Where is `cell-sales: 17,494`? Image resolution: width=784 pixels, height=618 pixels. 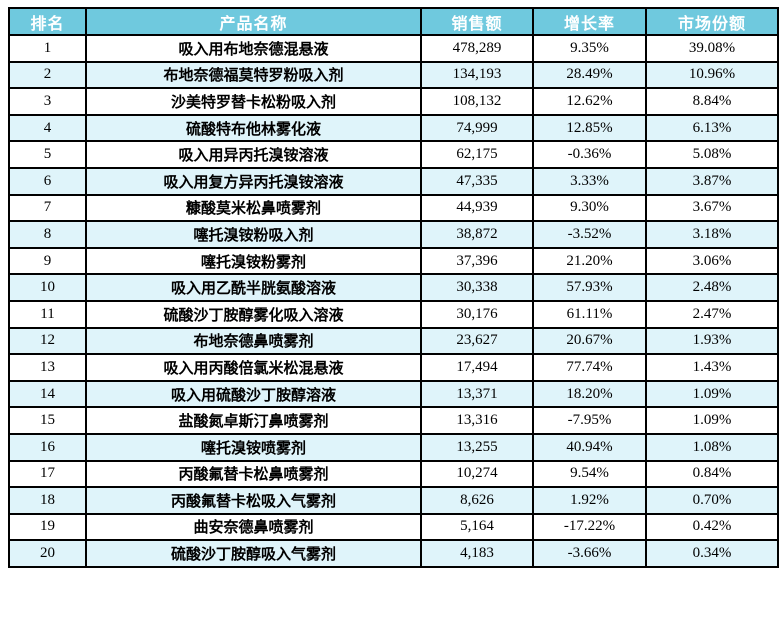 cell-sales: 17,494 is located at coordinates (477, 367).